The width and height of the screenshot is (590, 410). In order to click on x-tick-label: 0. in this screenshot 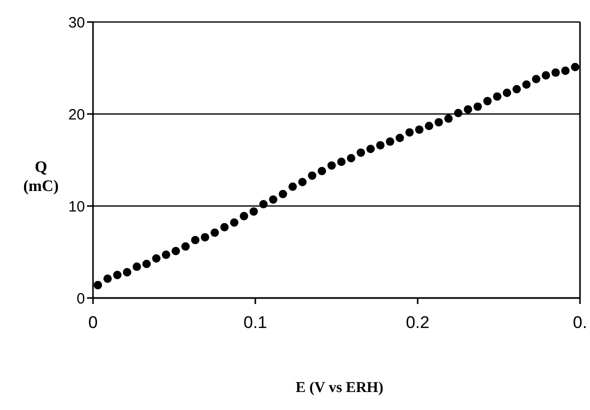, I will do `click(580, 322)`.